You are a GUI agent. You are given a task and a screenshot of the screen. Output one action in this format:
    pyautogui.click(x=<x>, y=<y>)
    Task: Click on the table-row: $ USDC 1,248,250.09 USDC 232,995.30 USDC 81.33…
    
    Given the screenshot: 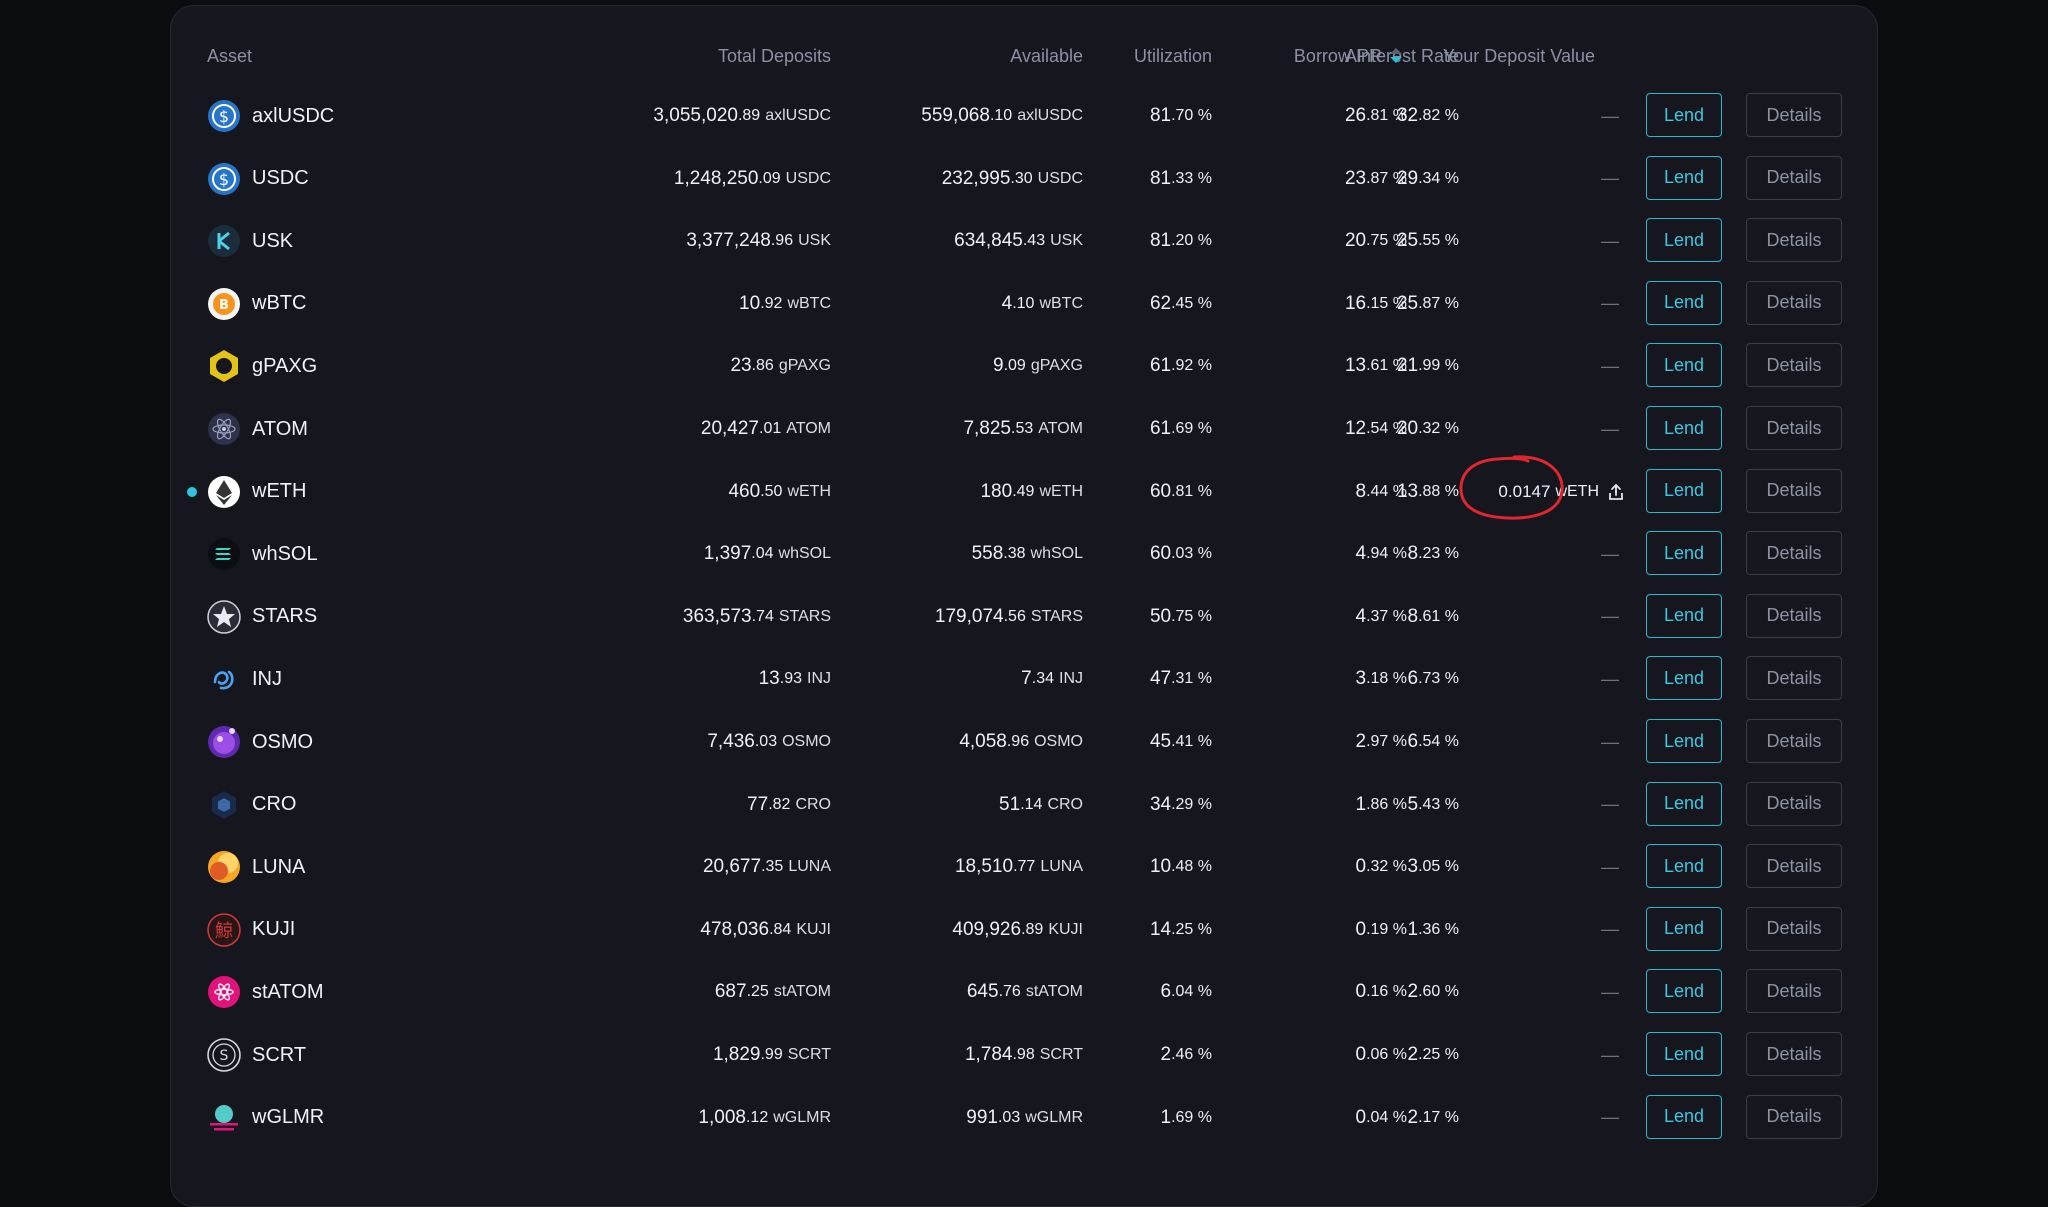 What is the action you would take?
    pyautogui.click(x=1024, y=179)
    